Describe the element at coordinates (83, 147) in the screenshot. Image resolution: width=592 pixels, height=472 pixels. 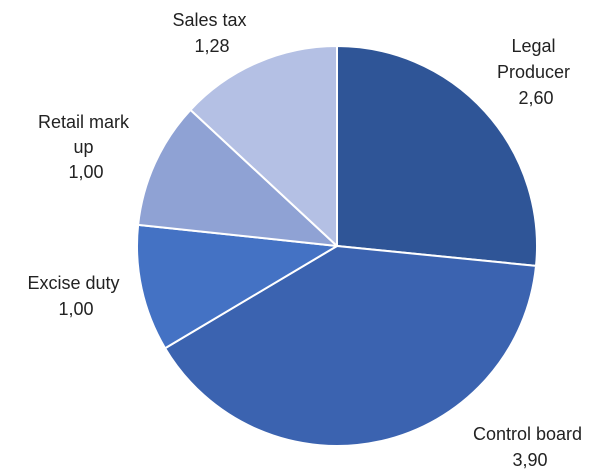
I see `slice-label-line: up` at that location.